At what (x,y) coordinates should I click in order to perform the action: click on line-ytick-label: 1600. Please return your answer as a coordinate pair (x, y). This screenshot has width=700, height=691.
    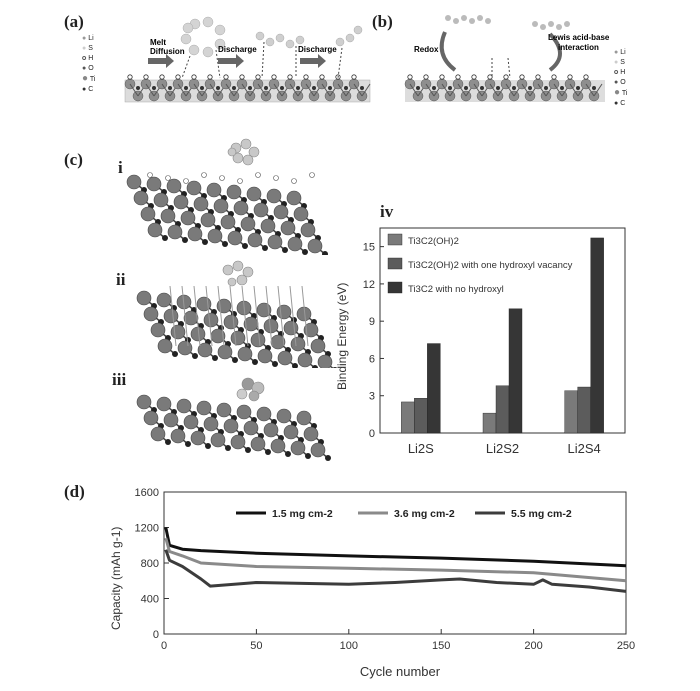
    Looking at the image, I should click on (147, 493).